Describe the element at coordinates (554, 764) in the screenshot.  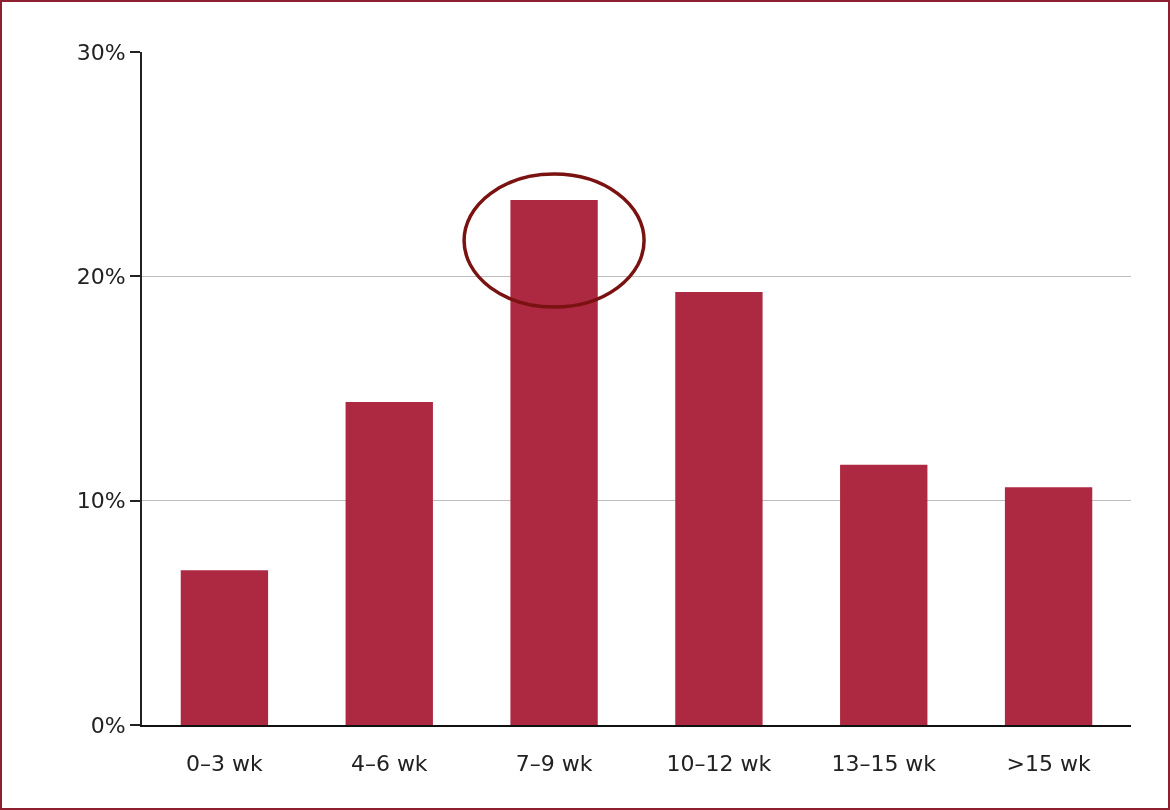
I see `x-tick-label: 7–9 wk` at that location.